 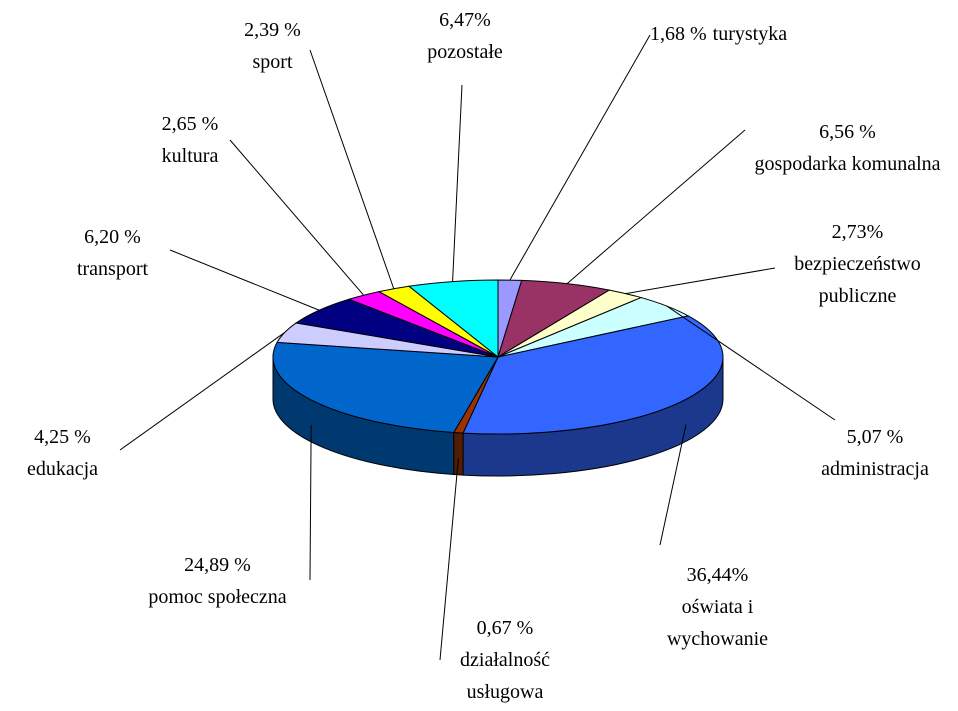 I want to click on slice-label: 2,65 % kultura, so click(x=190, y=140).